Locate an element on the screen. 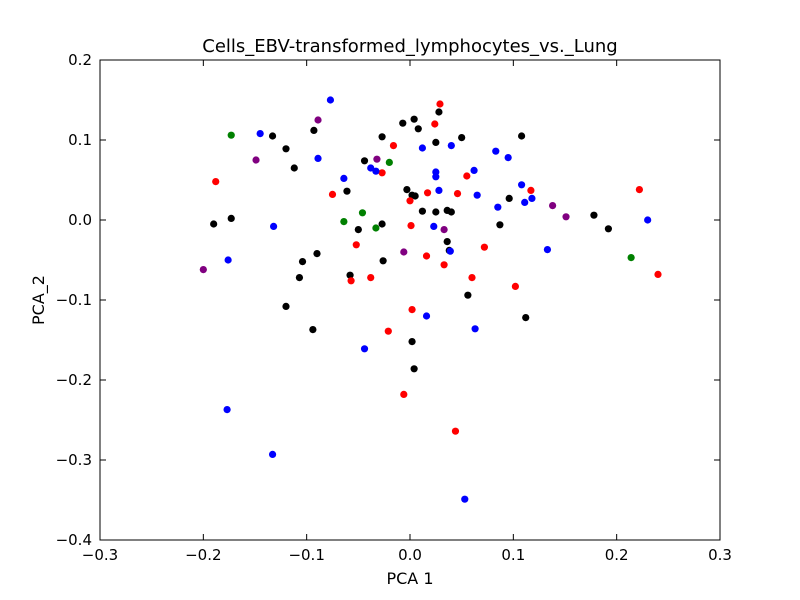 Image resolution: width=800 pixels, height=600 pixels. x-tick-label: −0.1 is located at coordinates (306, 555).